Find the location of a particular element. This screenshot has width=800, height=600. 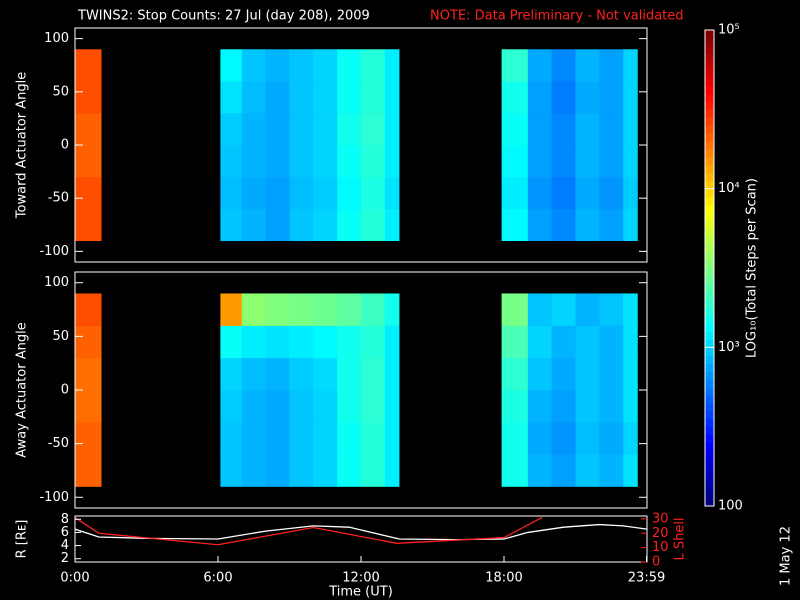

annotation: 1 May 12 is located at coordinates (786, 556).